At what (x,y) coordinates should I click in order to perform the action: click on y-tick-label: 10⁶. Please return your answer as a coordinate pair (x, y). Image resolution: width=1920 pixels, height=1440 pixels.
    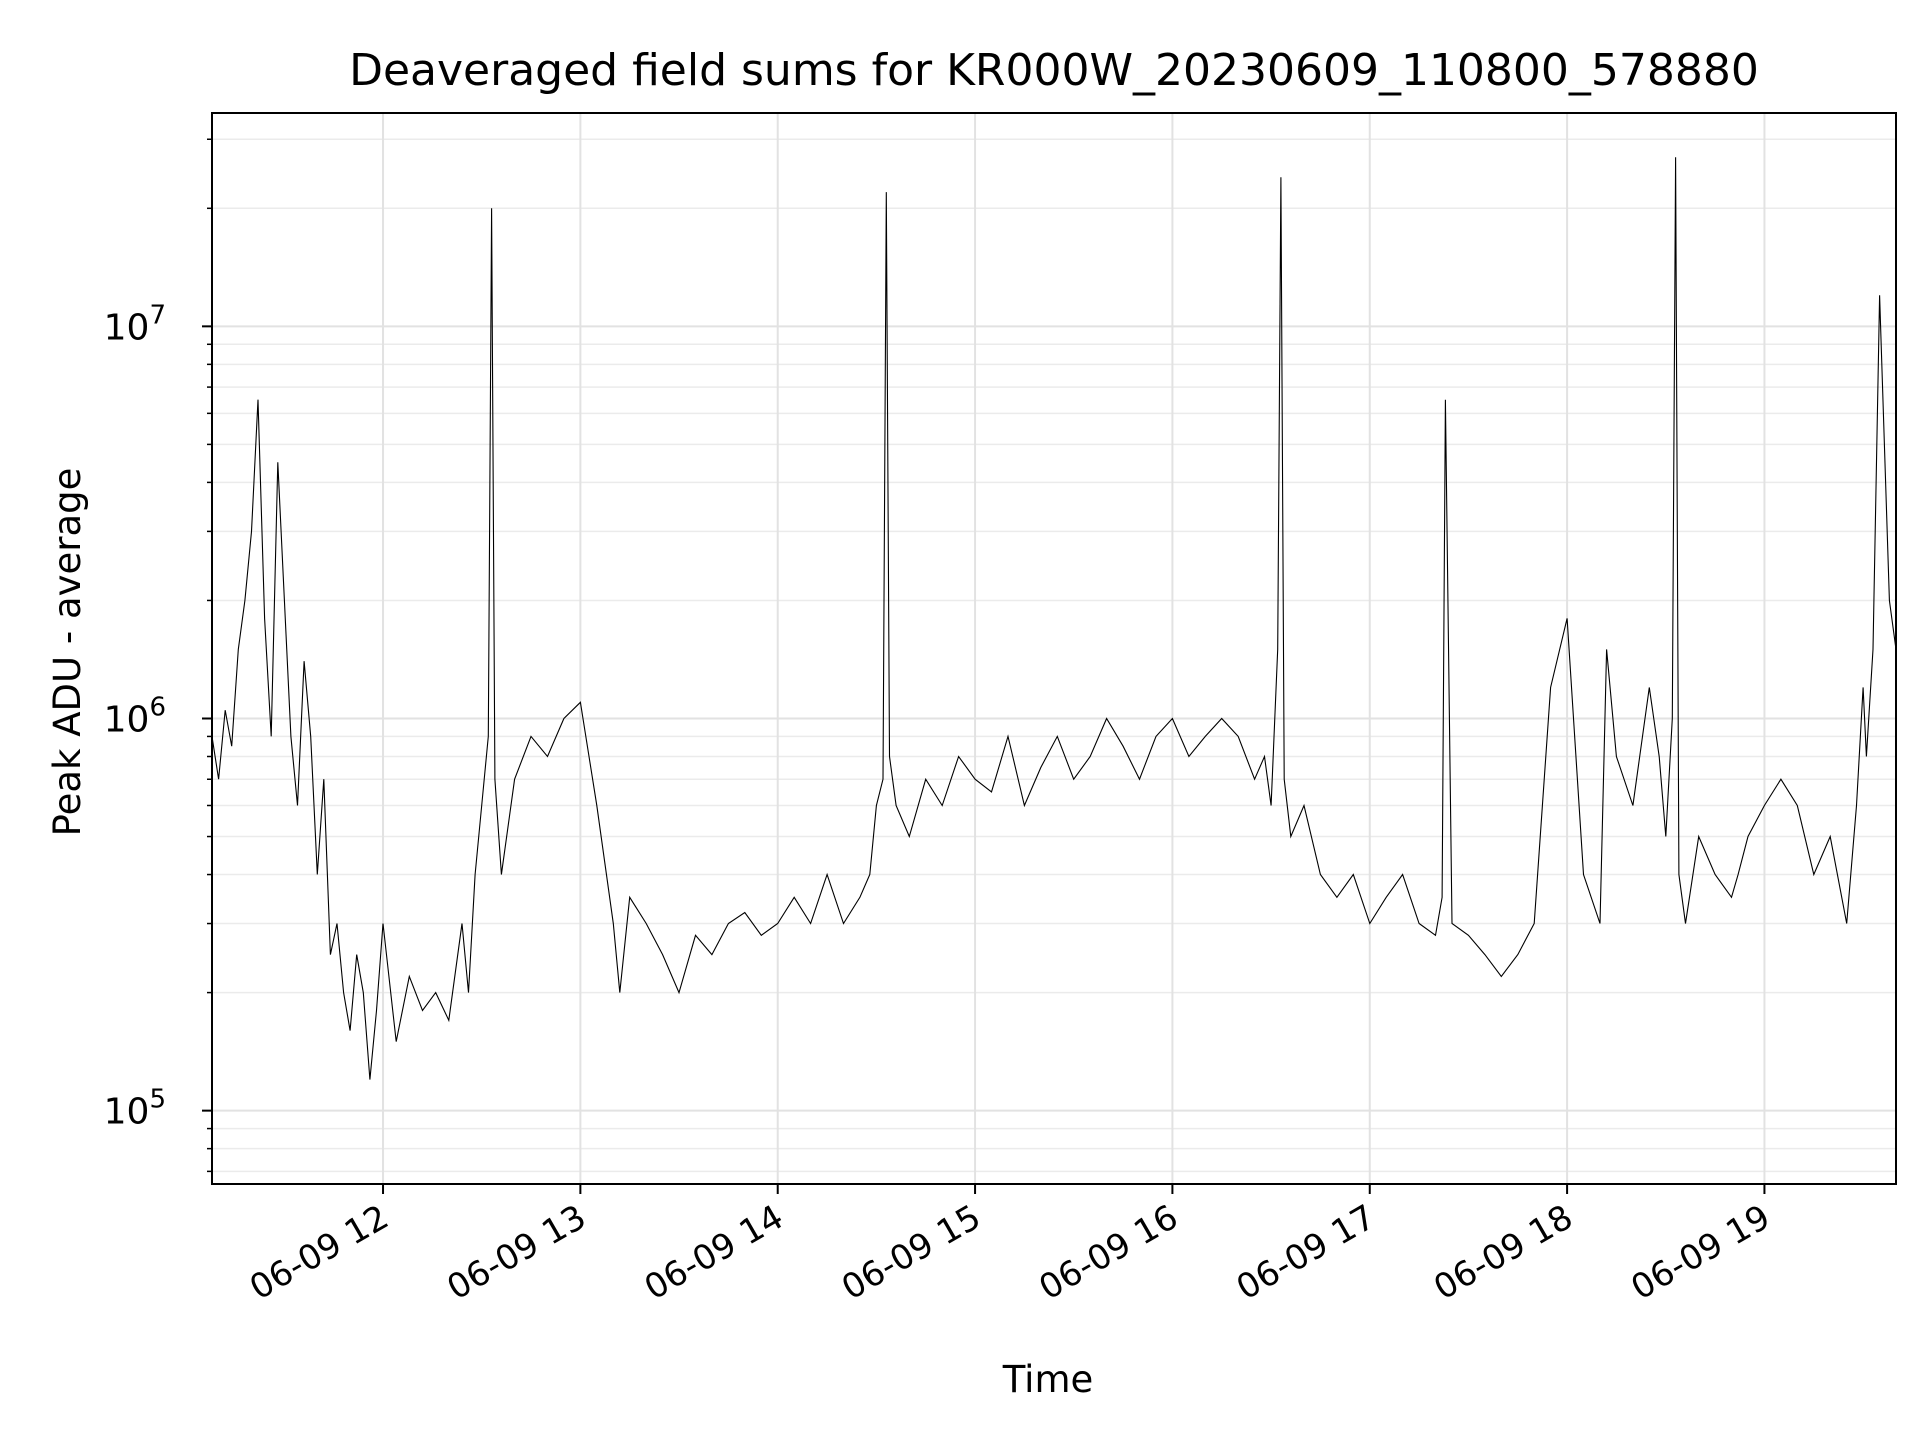
    Looking at the image, I should click on (135, 716).